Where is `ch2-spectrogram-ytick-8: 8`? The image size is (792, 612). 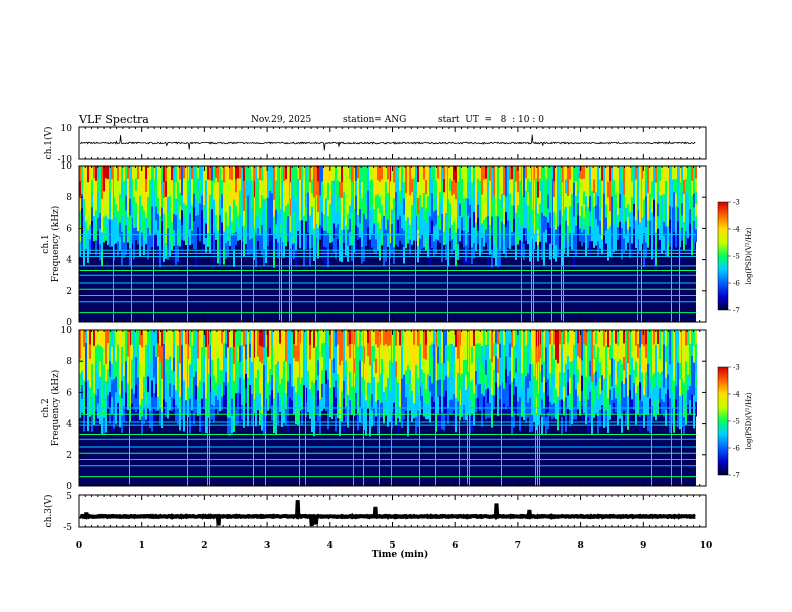 ch2-spectrogram-ytick-8: 8 is located at coordinates (69, 362).